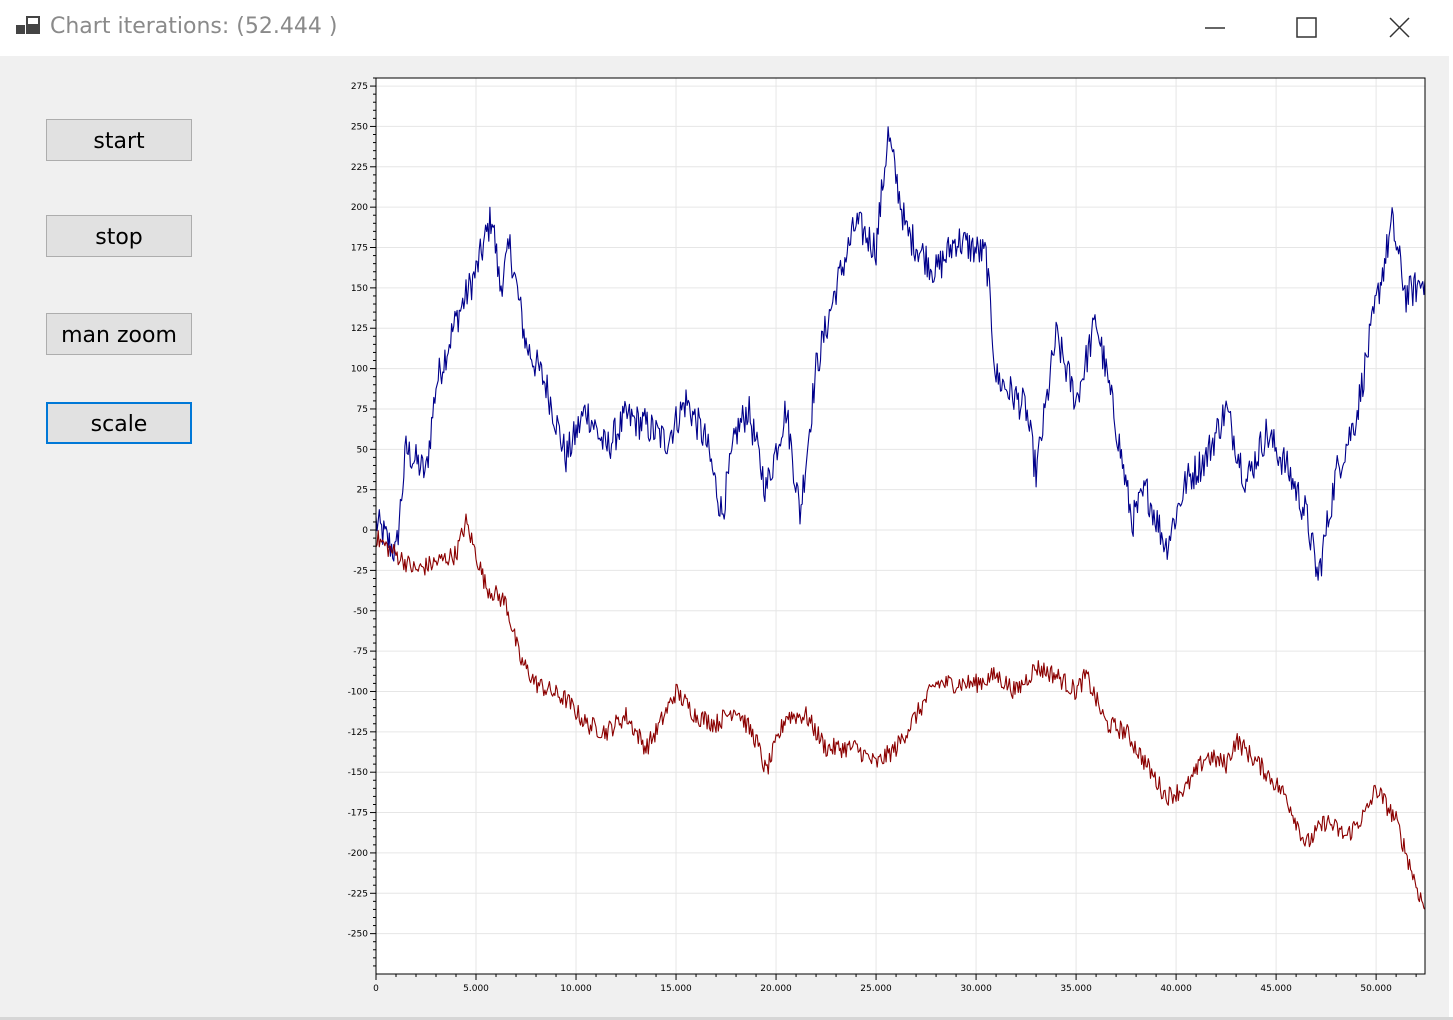 The image size is (1453, 1020). Describe the element at coordinates (360, 612) in the screenshot. I see `y-tick-label: -50` at that location.